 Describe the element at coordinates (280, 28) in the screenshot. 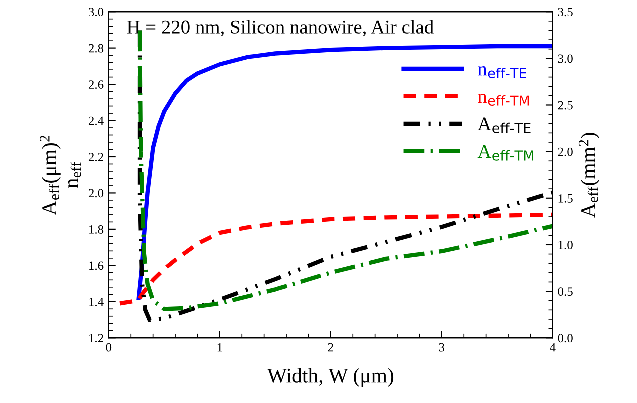

I see `annotation: H = 220 nm, Silicon nanowire, Air clad` at that location.